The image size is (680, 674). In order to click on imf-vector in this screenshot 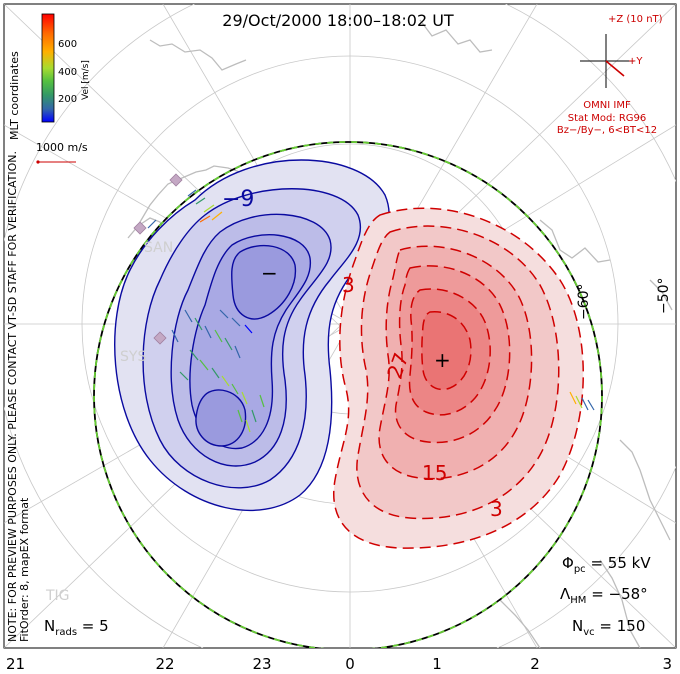, I will do `click(615, 68)`.